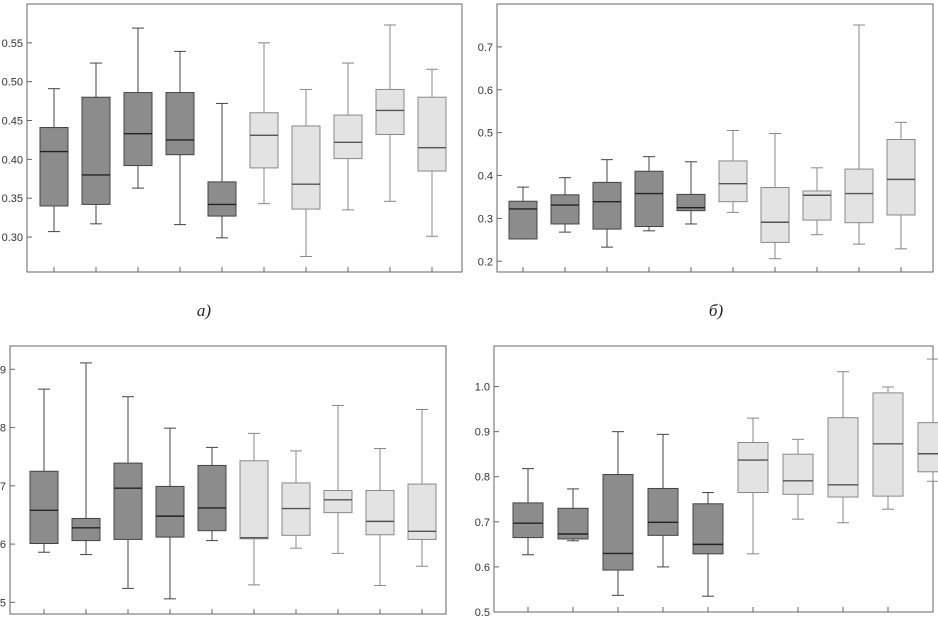 Image resolution: width=938 pixels, height=638 pixels. Describe the element at coordinates (12, 122) in the screenshot. I see `y-tick-label: 0.45` at that location.